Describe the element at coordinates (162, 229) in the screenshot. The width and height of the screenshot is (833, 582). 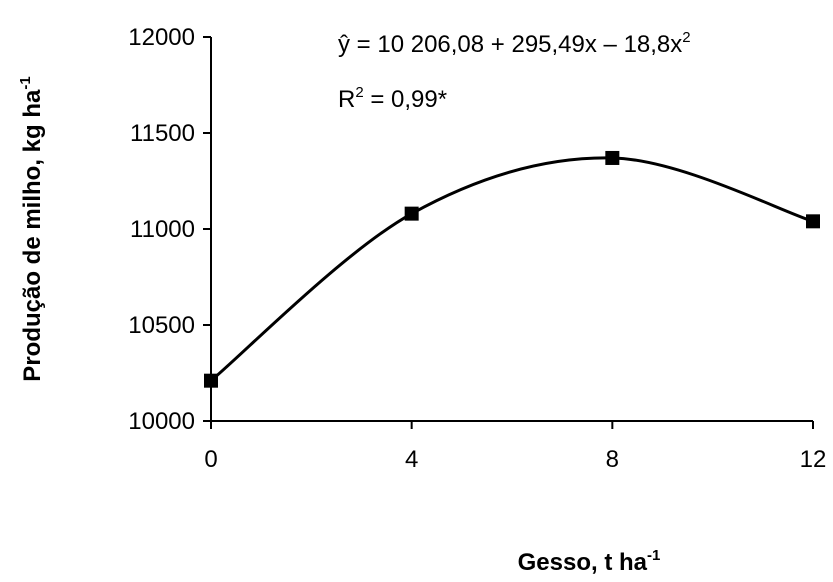
I see `y-tick-label: 11000` at that location.